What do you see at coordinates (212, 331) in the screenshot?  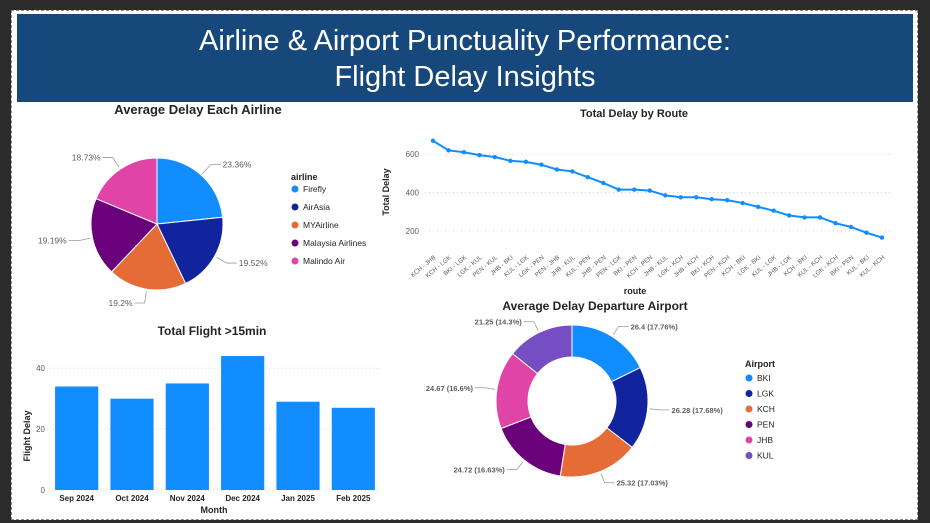 I see `chart-title: Total Flight >15min` at bounding box center [212, 331].